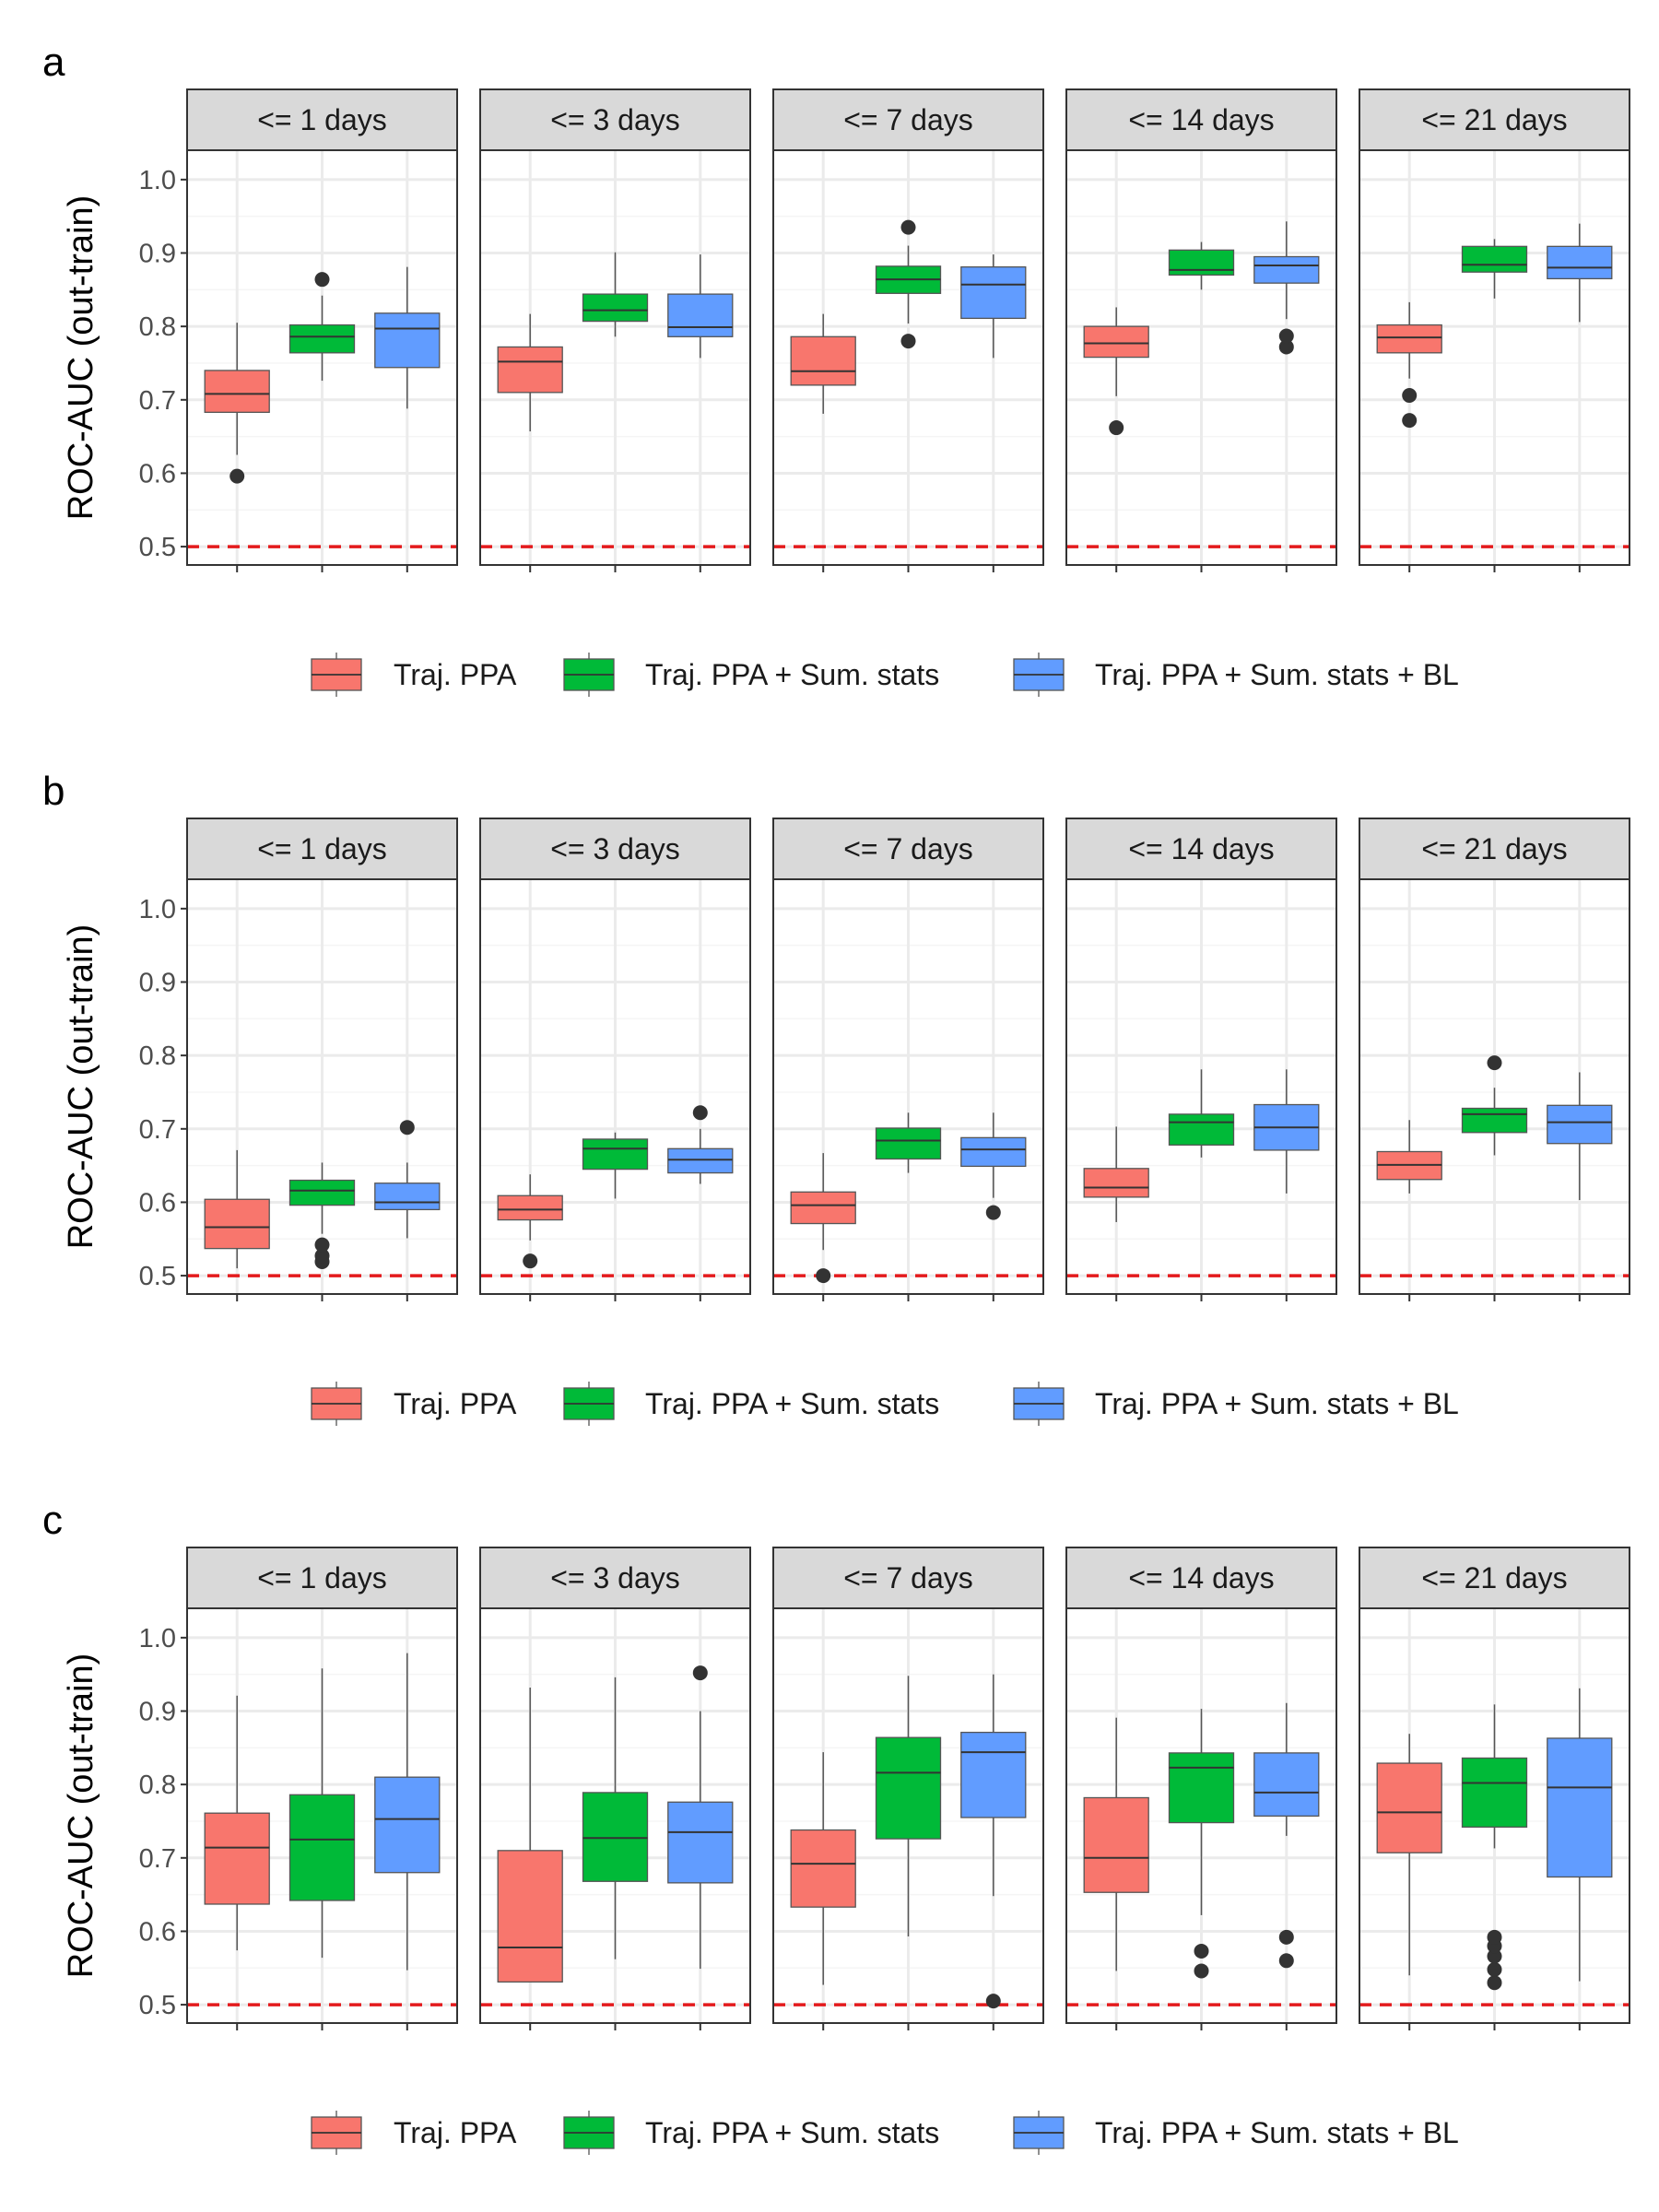  What do you see at coordinates (157, 327) in the screenshot?
I see `y-tick-label: 0.8` at bounding box center [157, 327].